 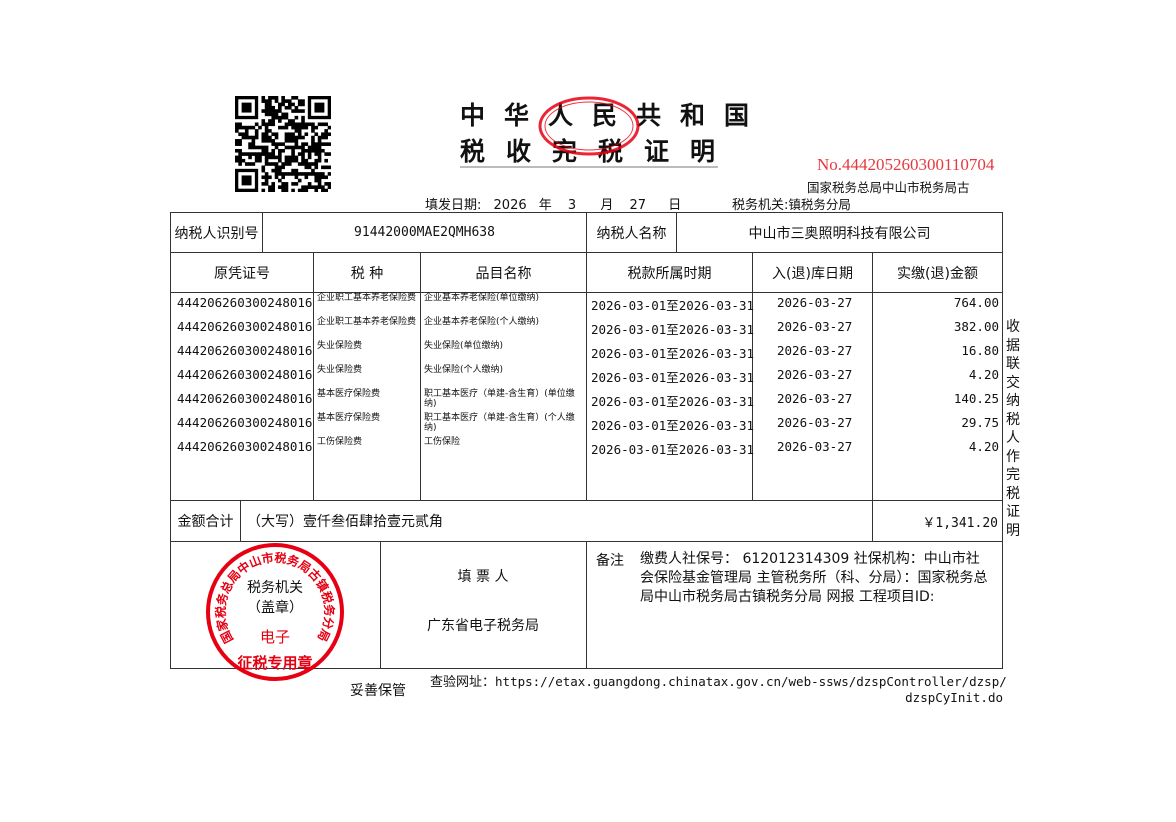 What do you see at coordinates (453, 205) in the screenshot?
I see `issue-date-label: 填发日期:` at bounding box center [453, 205].